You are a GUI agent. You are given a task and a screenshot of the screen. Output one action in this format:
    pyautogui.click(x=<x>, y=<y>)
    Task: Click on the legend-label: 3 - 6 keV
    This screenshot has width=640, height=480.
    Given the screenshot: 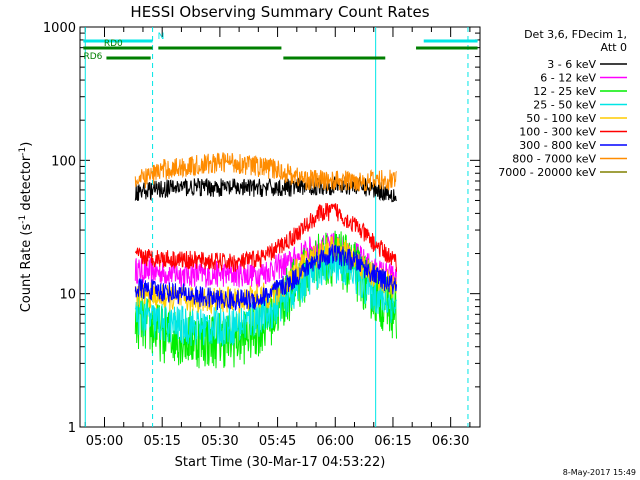 What is the action you would take?
    pyautogui.click(x=571, y=64)
    